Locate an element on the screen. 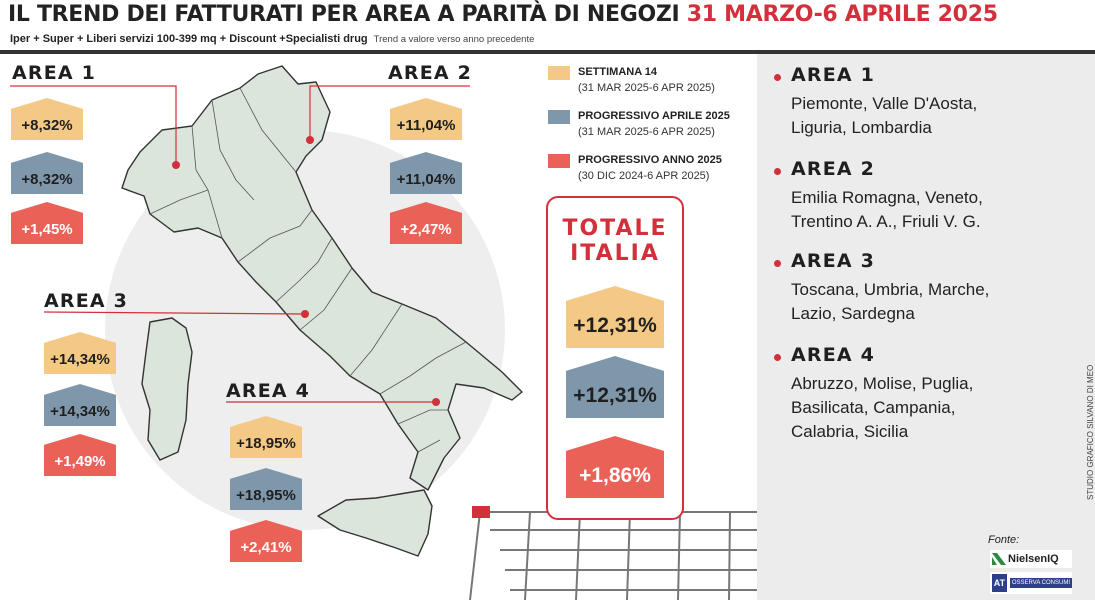  area4-label: AREA 4 is located at coordinates (268, 391).